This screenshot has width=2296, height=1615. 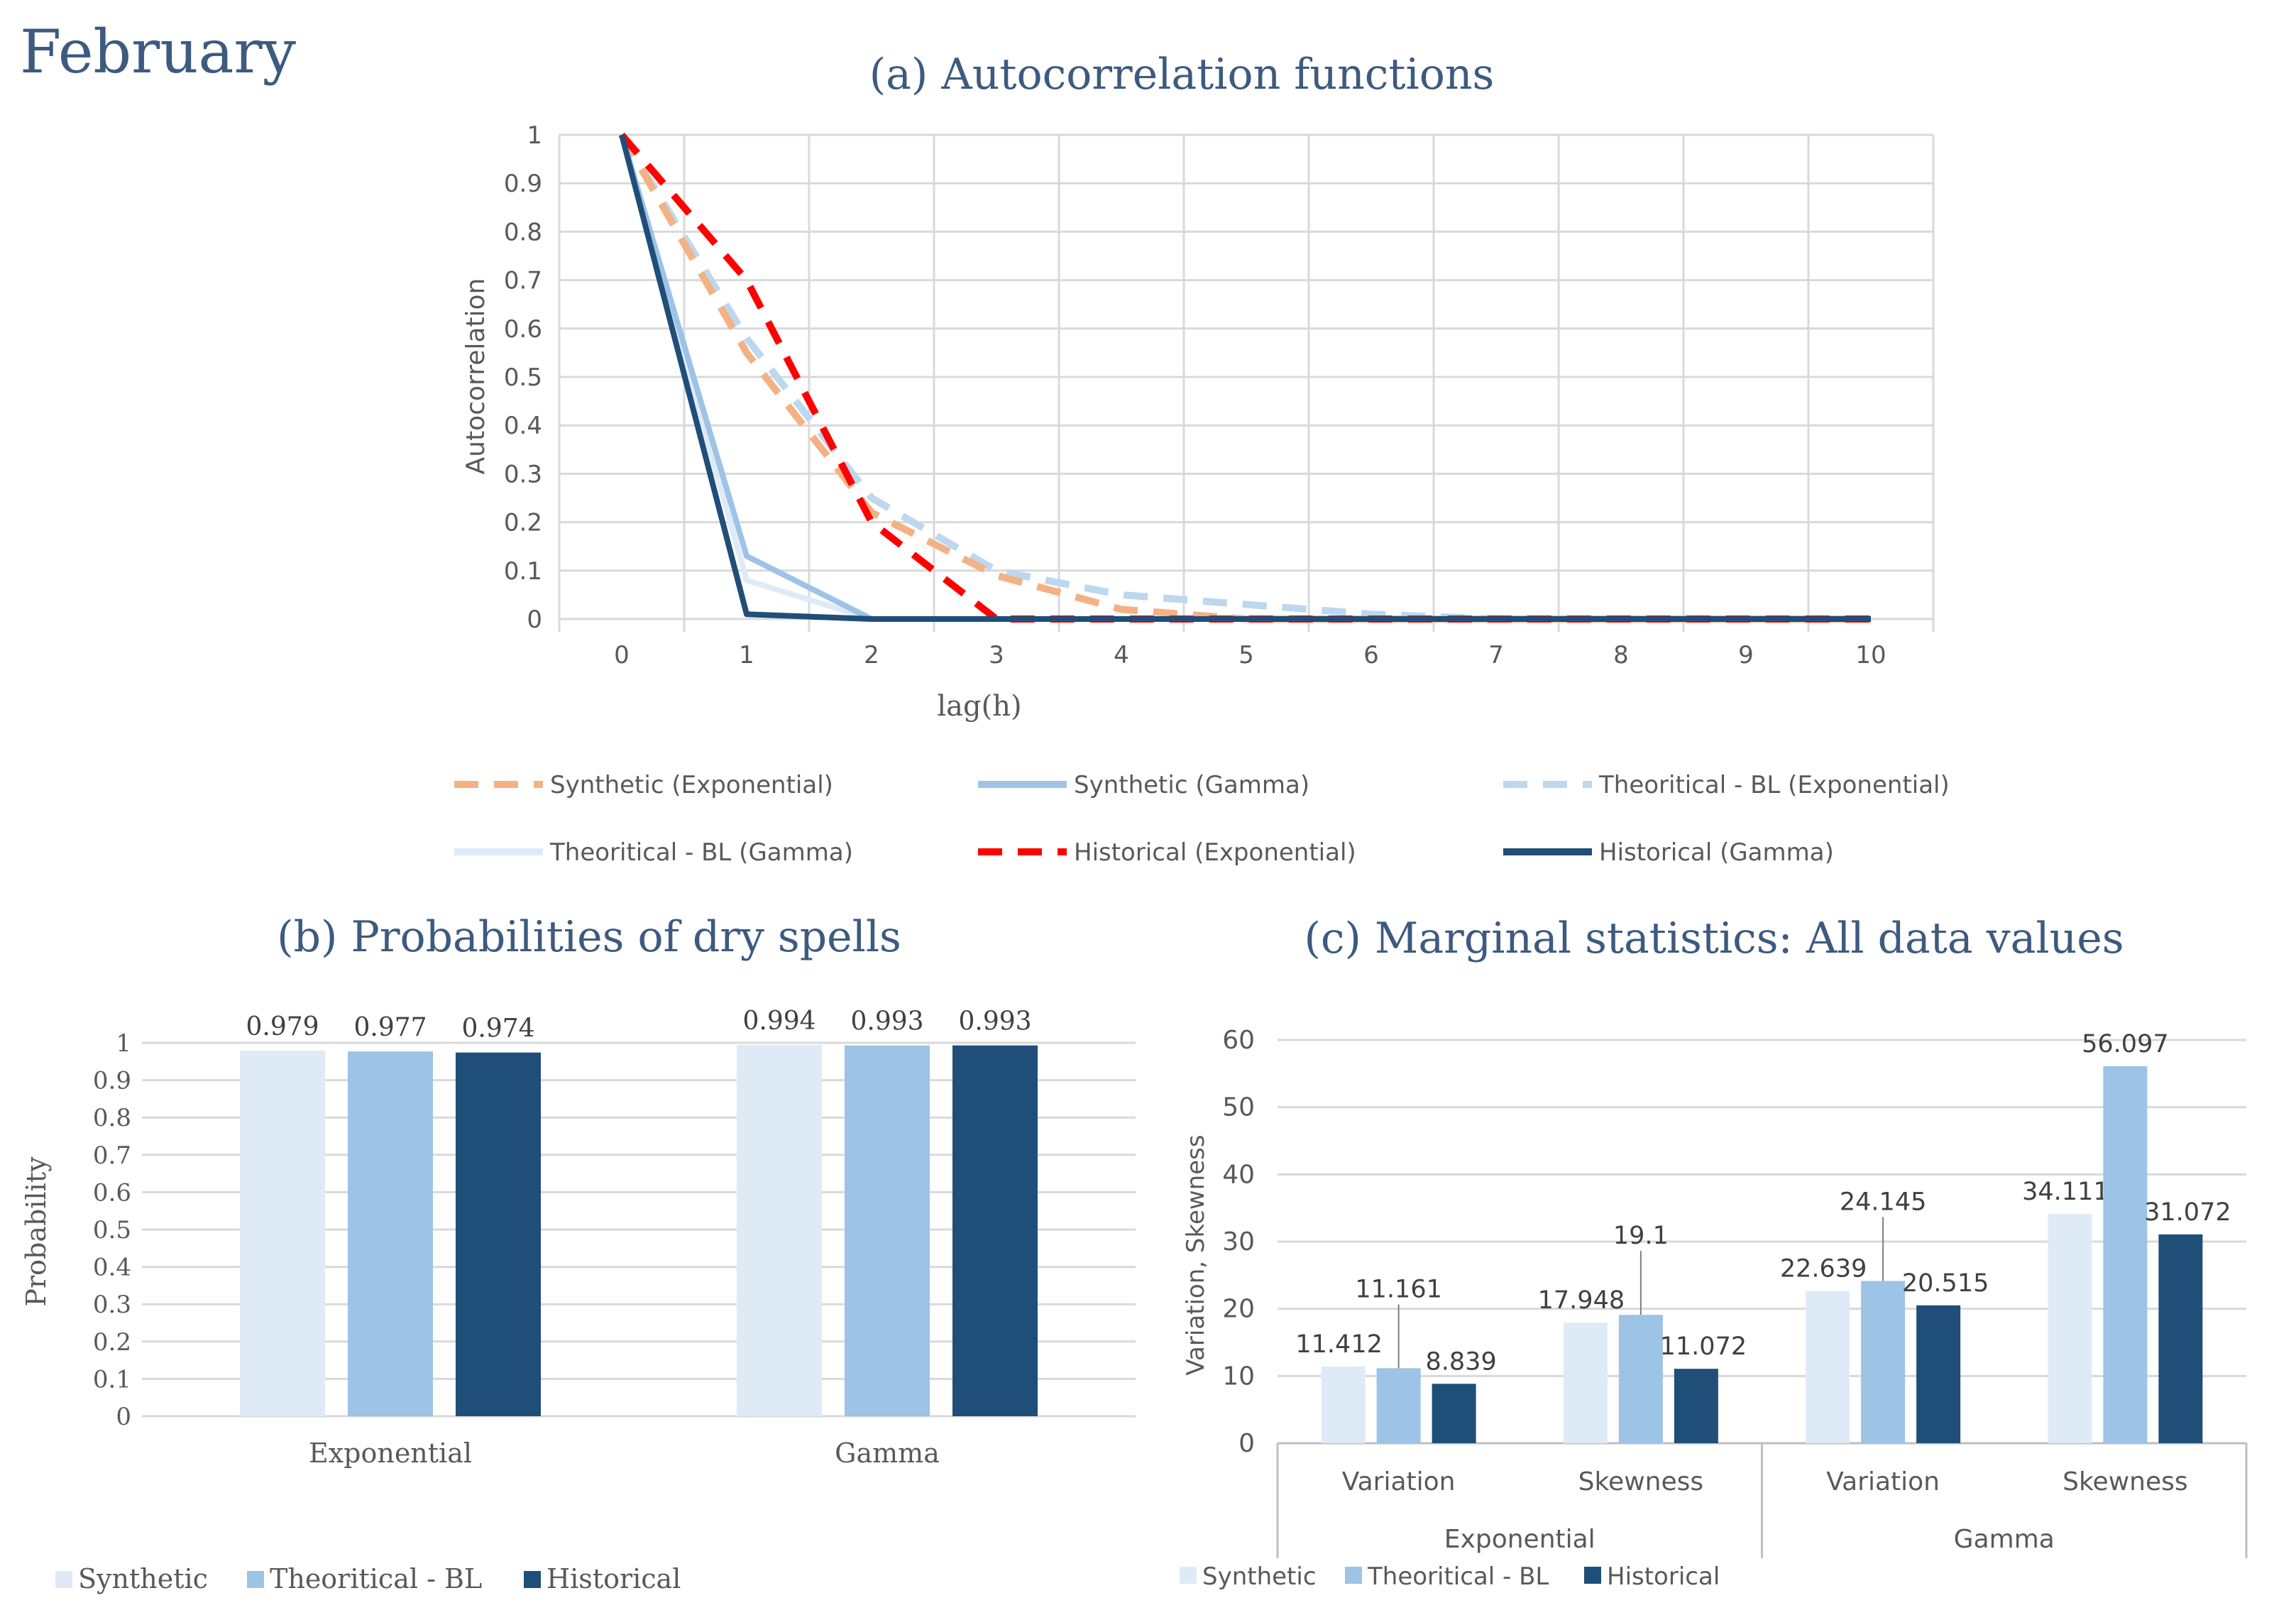 What do you see at coordinates (1641, 1236) in the screenshot?
I see `marg-bar-label: 19.1` at bounding box center [1641, 1236].